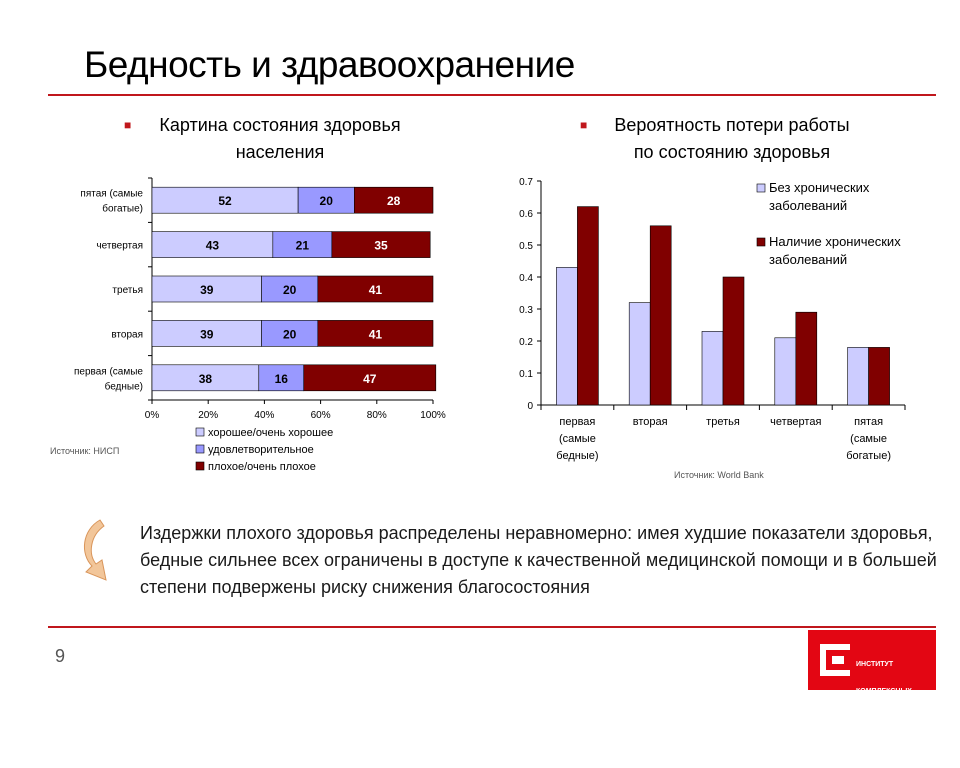 The image size is (960, 768). Describe the element at coordinates (394, 201) in the screenshot. I see `data-label: 28` at that location.